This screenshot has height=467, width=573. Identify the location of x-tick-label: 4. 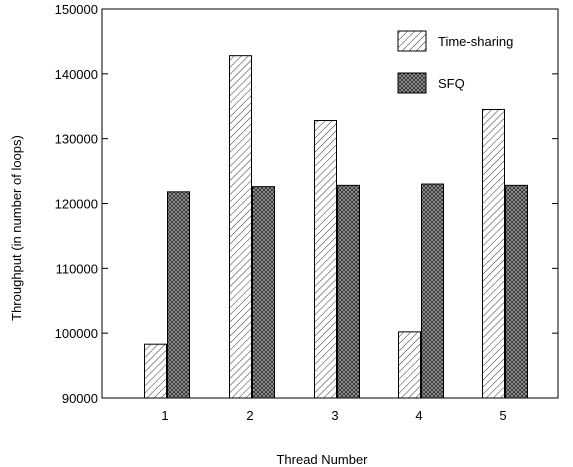
(418, 415).